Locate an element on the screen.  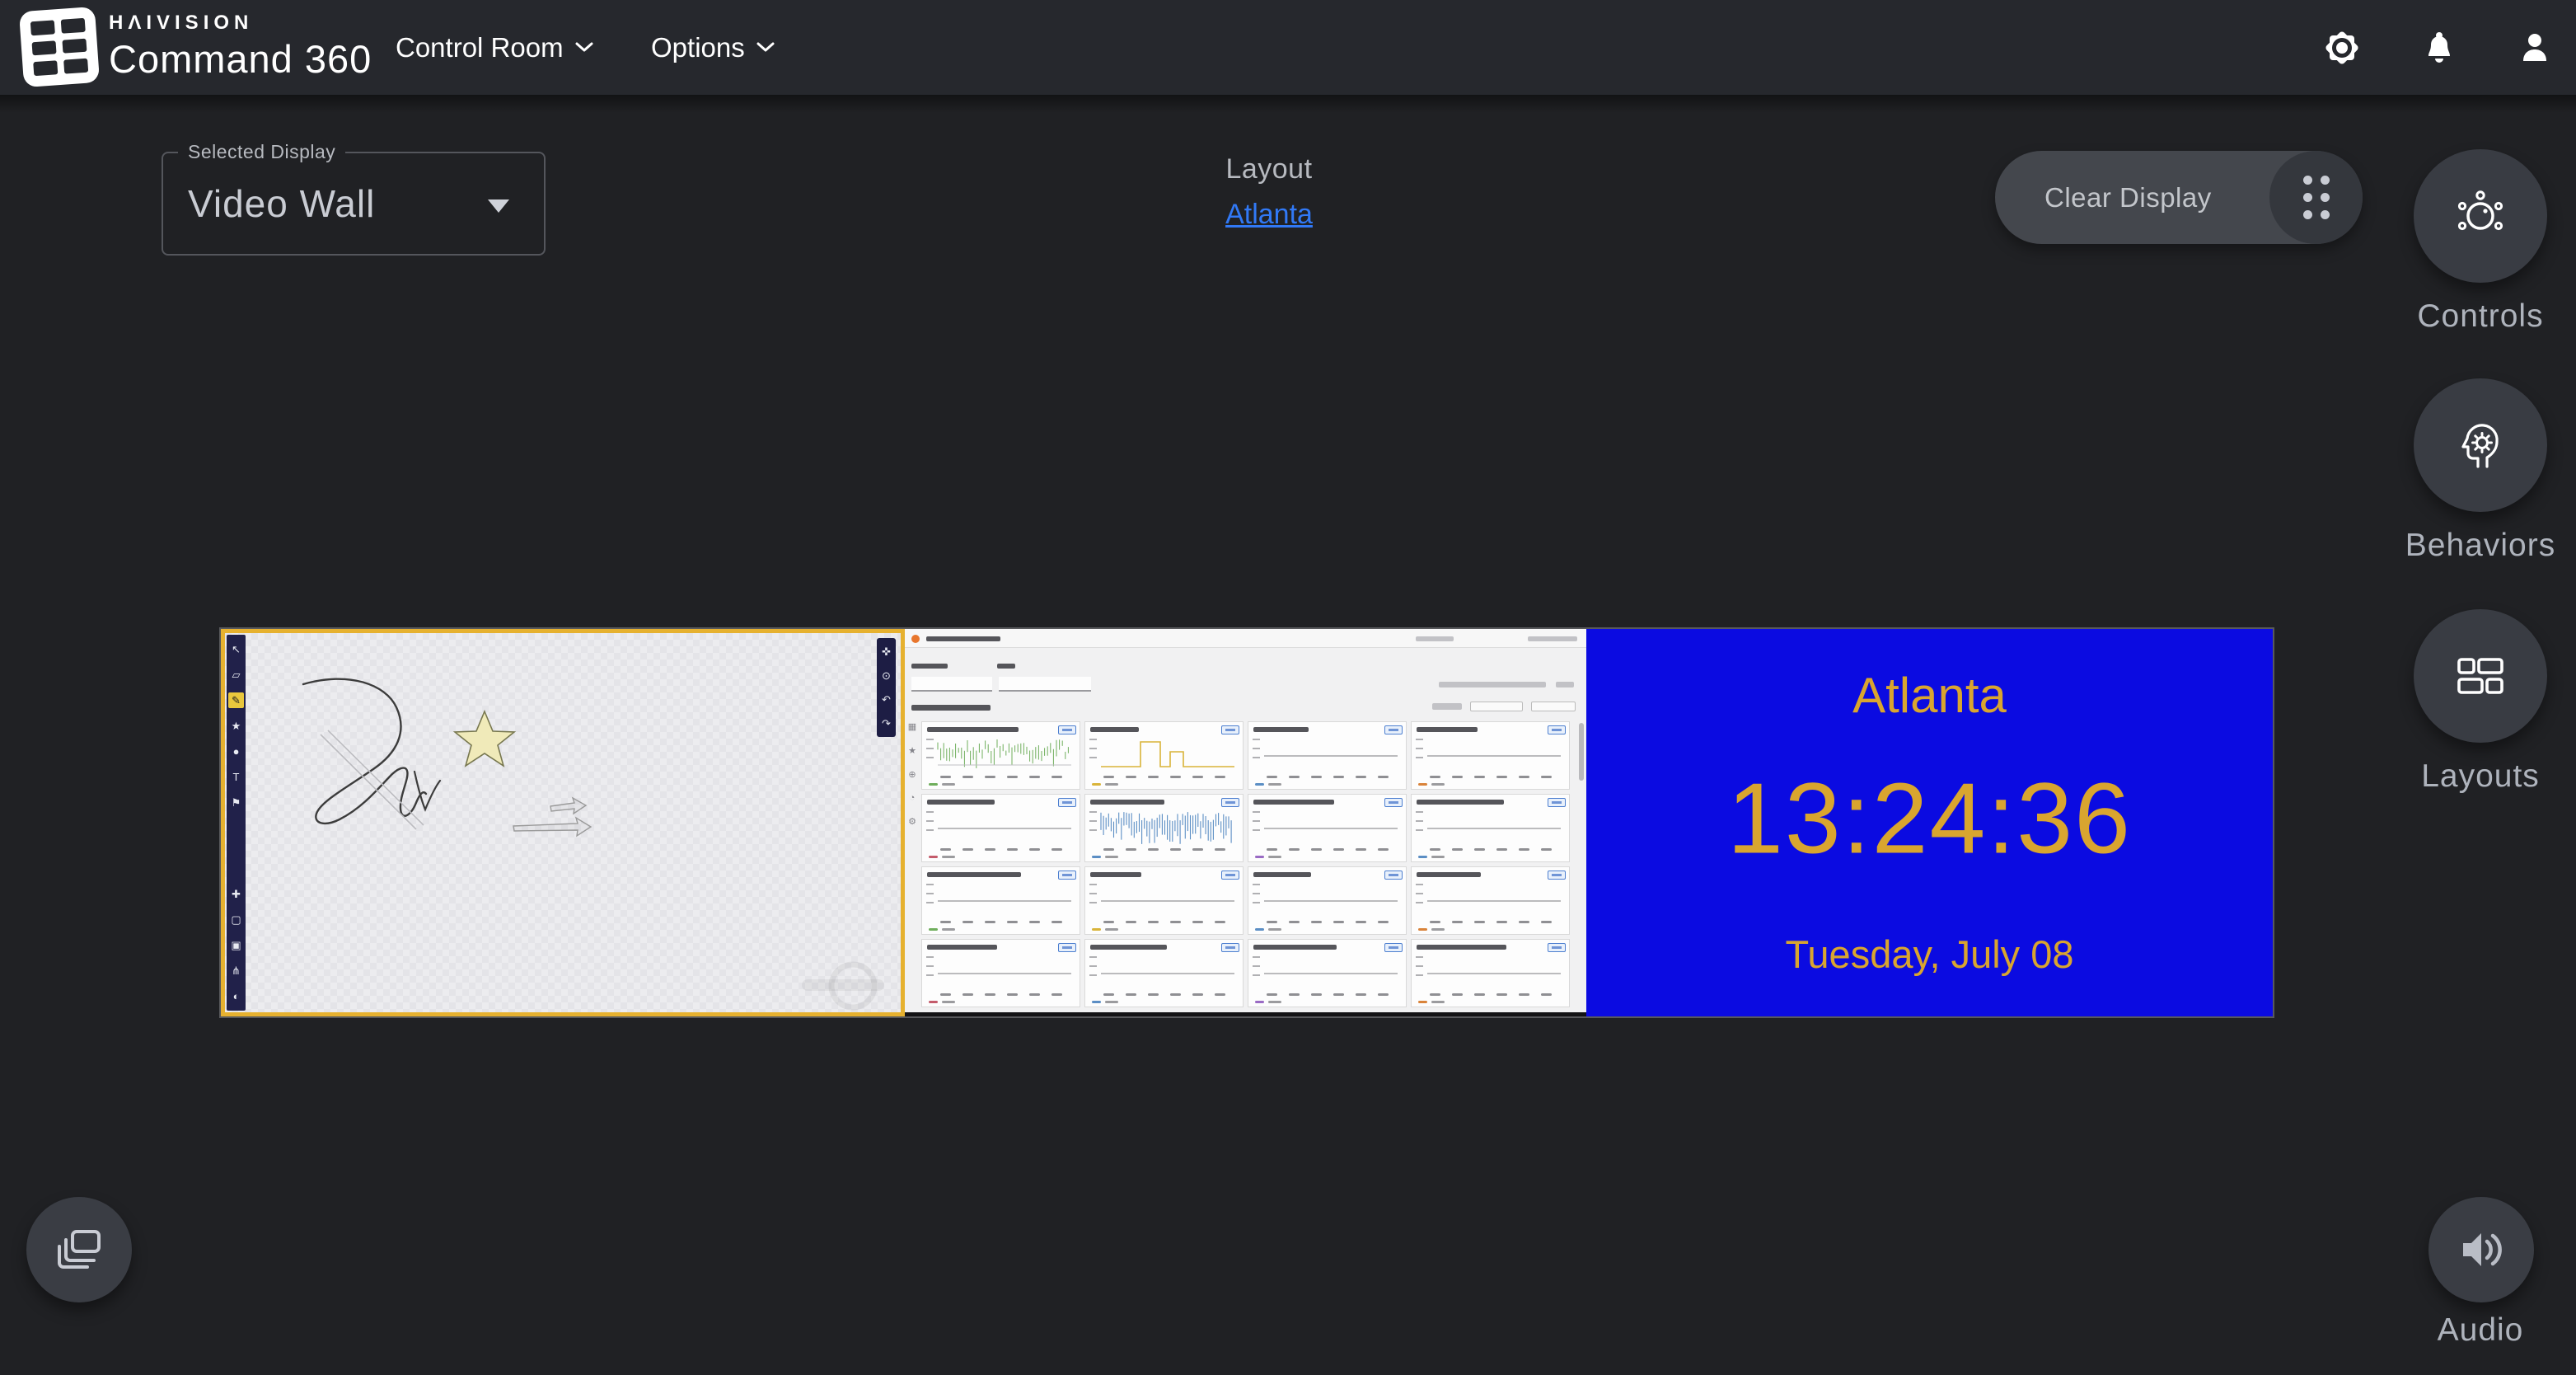
whiteboard-tool-icon: ⚑ is located at coordinates (236, 802).